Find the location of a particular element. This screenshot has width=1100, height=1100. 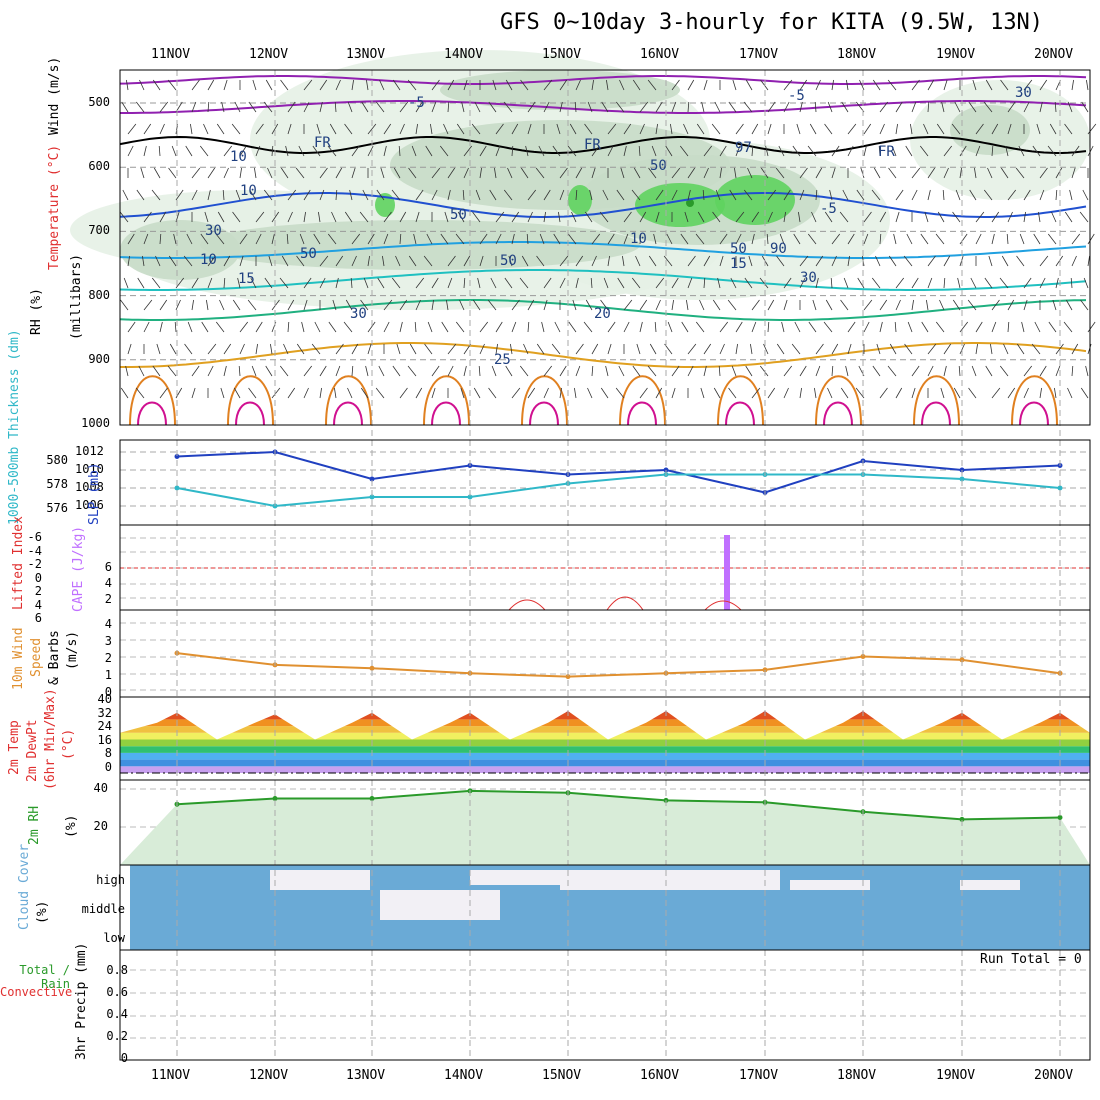

day-label-bottom-3: 14NOV is located at coordinates (464, 1075).